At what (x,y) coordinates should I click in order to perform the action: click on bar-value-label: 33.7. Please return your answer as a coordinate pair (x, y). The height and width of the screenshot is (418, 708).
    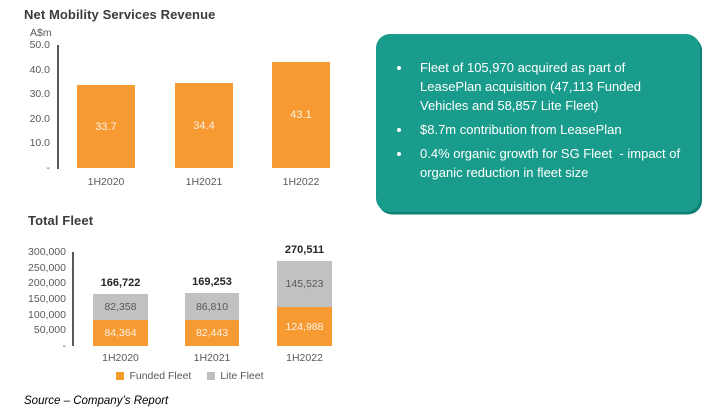
    Looking at the image, I should click on (106, 126).